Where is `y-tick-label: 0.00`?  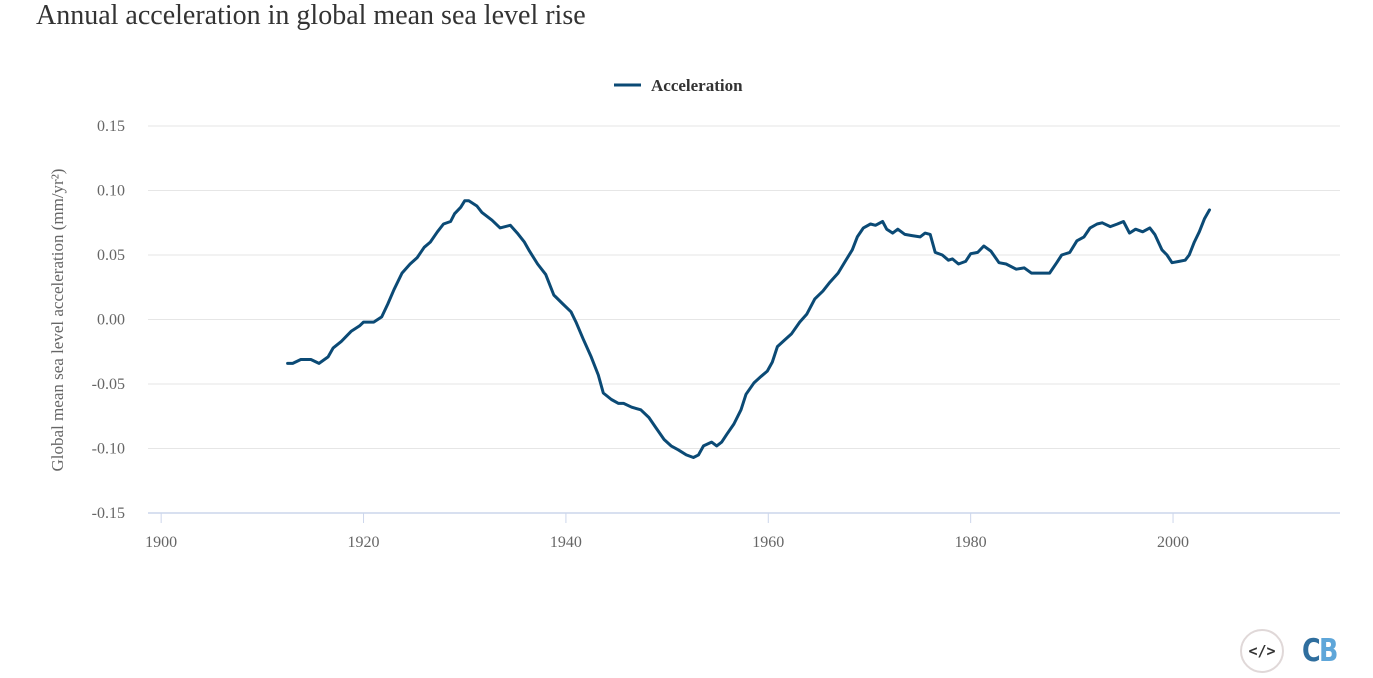
y-tick-label: 0.00 is located at coordinates (111, 320).